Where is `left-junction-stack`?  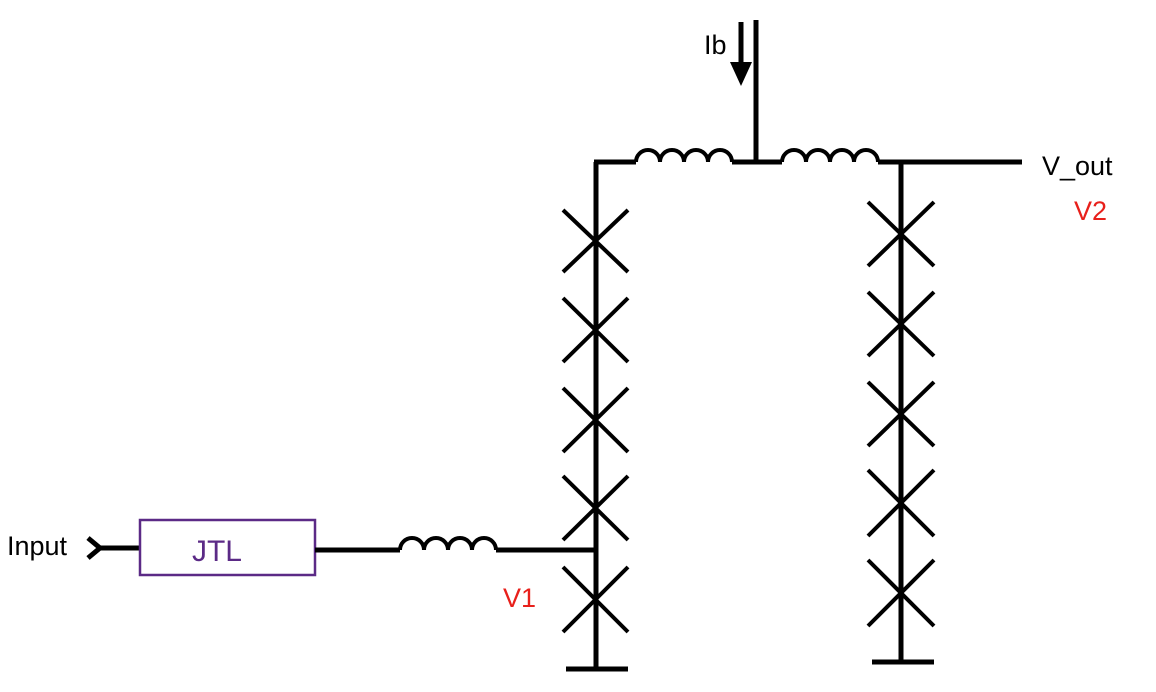 left-junction-stack is located at coordinates (595, 421).